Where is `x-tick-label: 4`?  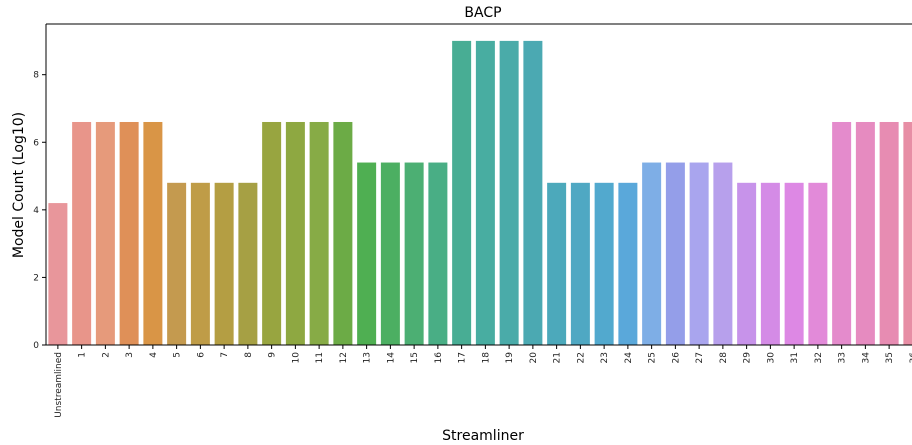 x-tick-label: 4 is located at coordinates (154, 355).